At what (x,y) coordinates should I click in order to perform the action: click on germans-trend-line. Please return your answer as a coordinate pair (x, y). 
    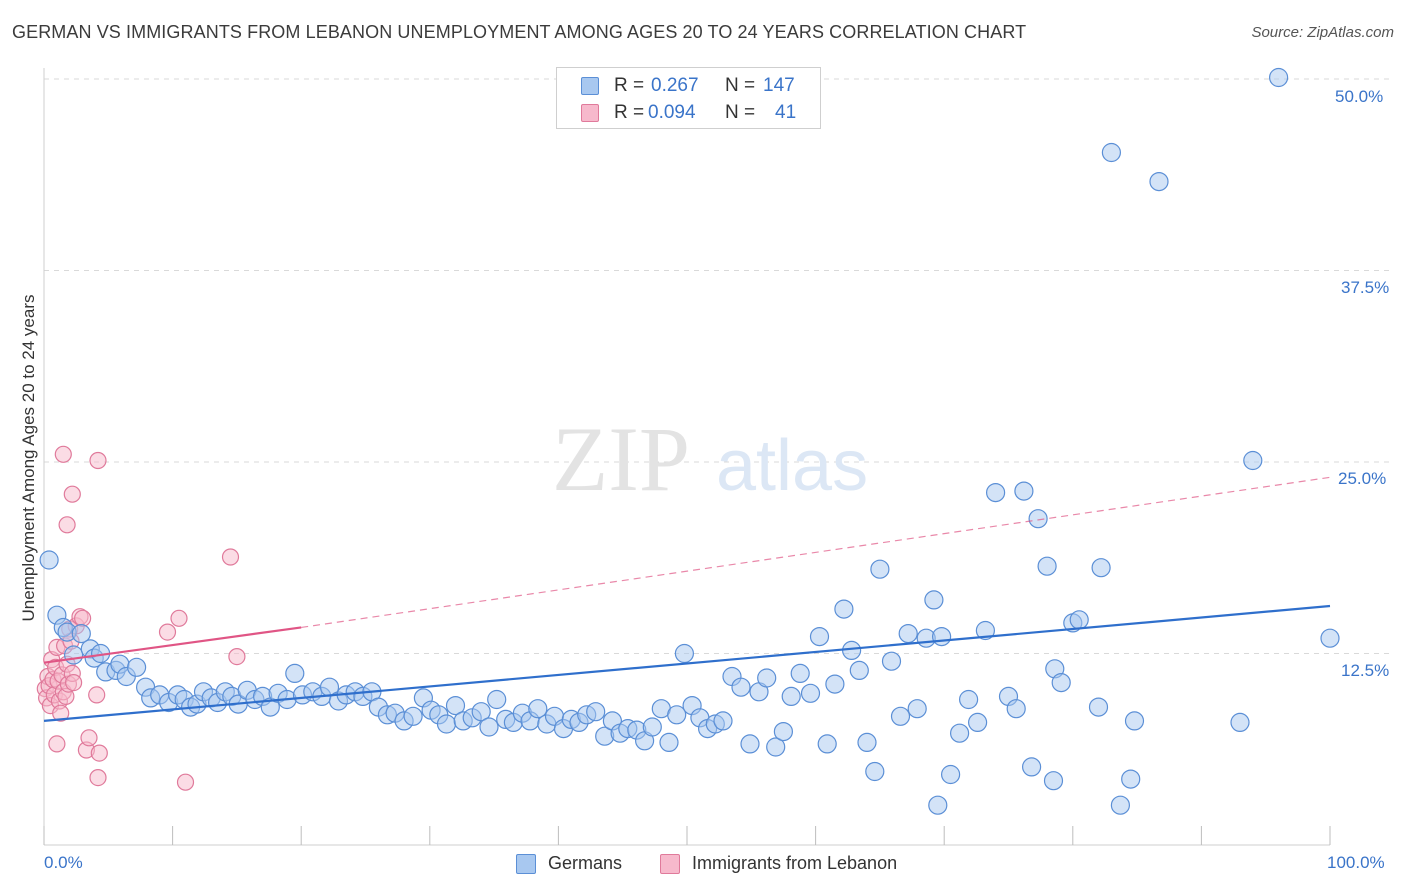
    Looking at the image, I should click on (687, 663).